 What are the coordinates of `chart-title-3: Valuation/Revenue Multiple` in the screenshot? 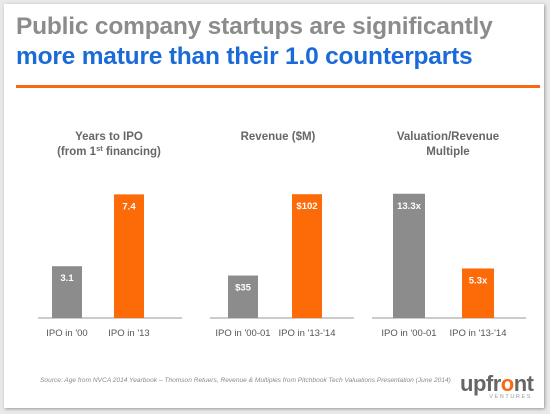 It's located at (448, 144).